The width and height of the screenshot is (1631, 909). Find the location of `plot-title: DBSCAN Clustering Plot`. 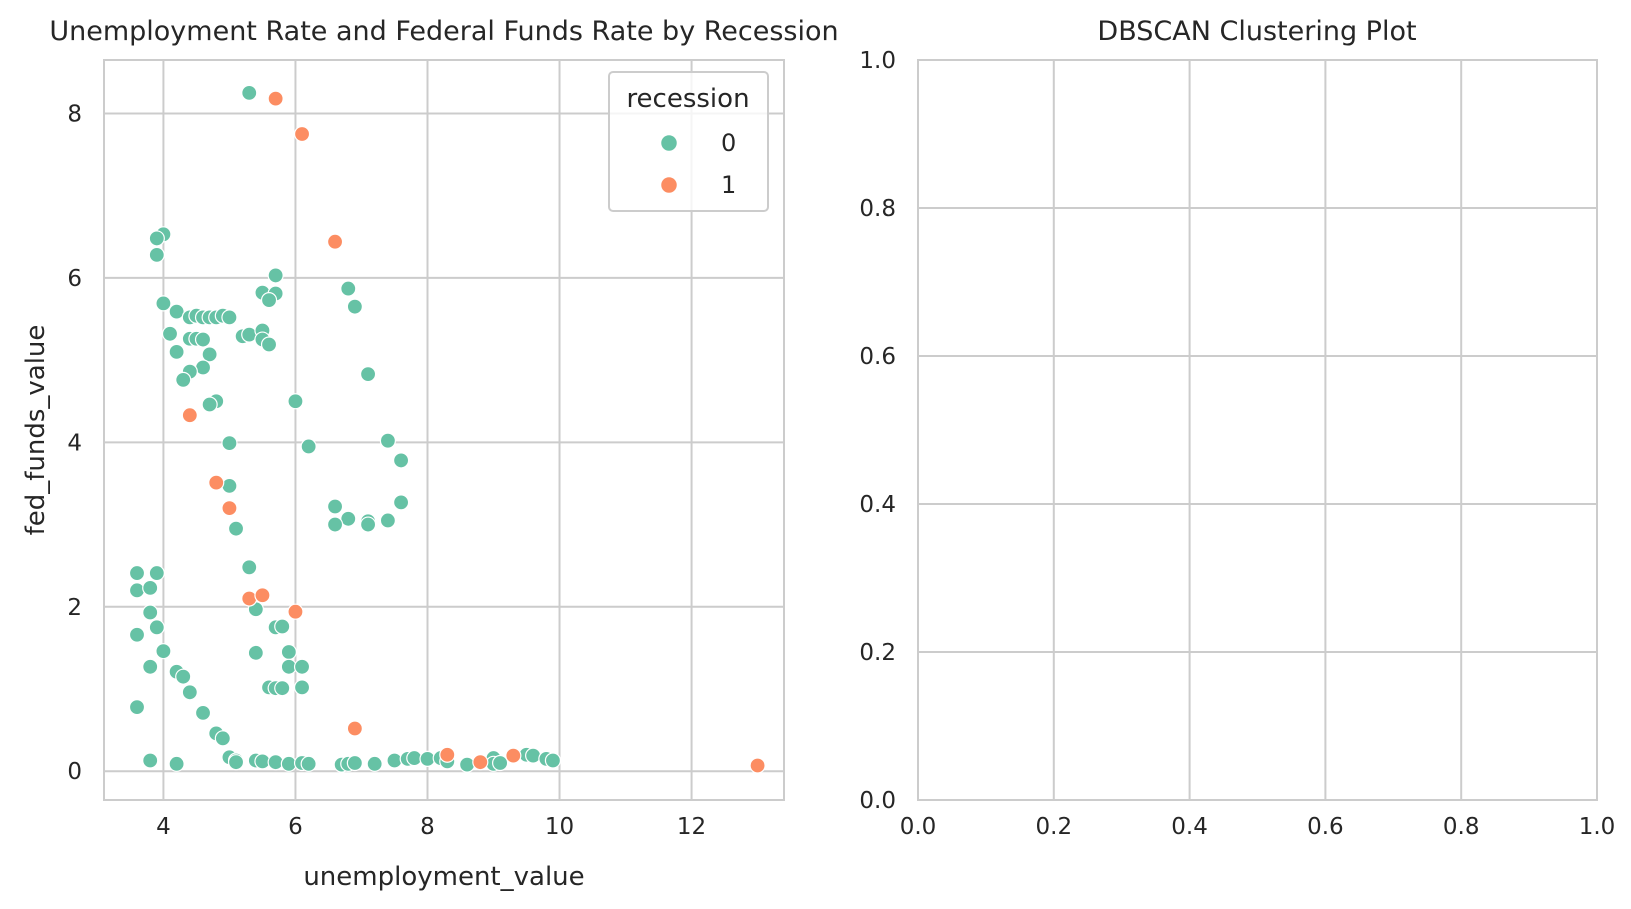

plot-title: DBSCAN Clustering Plot is located at coordinates (1256, 31).